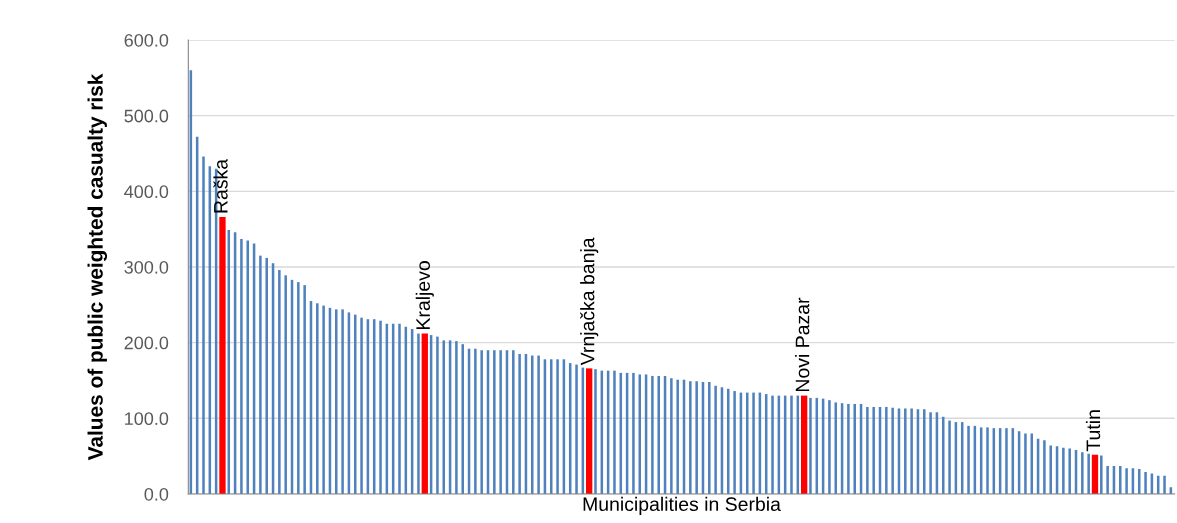 The height and width of the screenshot is (523, 1177). Describe the element at coordinates (802, 344) in the screenshot. I see `x-tick-label: Novi Pazar` at that location.